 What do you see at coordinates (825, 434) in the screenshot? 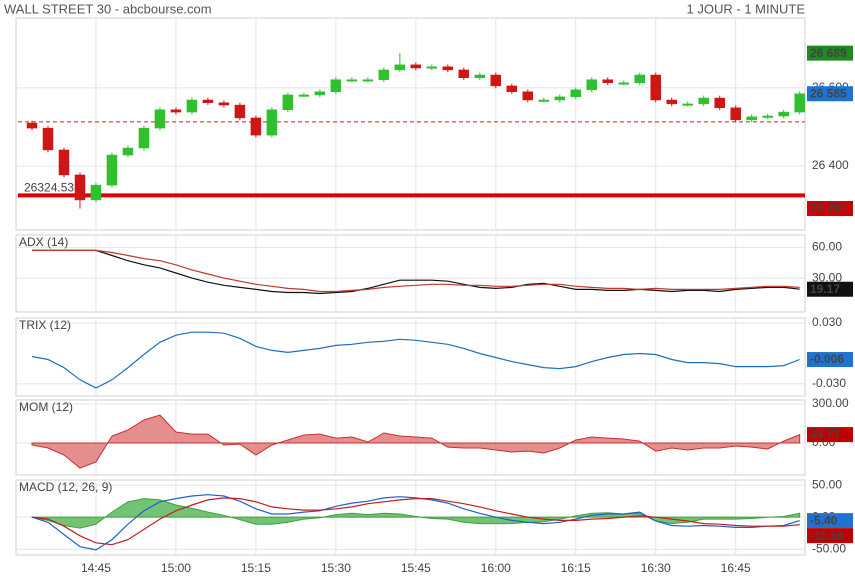
I see `value-box-label: 64.77` at bounding box center [825, 434].